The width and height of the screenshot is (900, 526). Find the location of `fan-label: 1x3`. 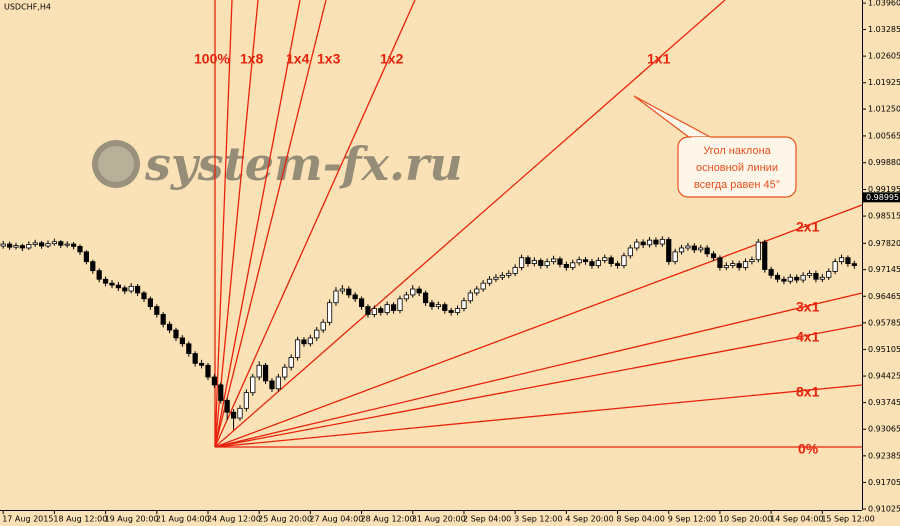

fan-label: 1x3 is located at coordinates (329, 59).